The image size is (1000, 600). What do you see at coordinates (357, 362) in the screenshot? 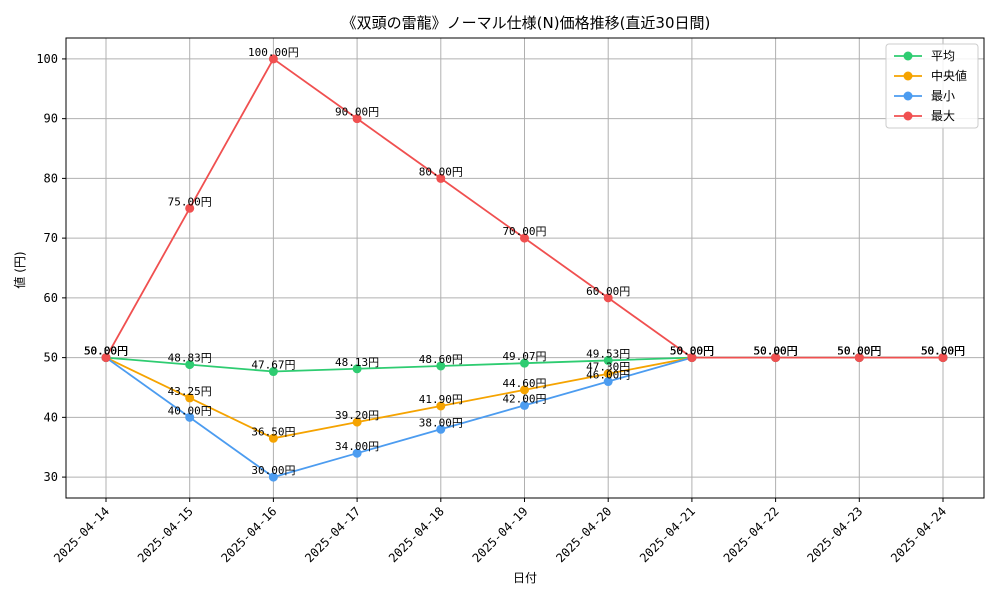
I see `data-label: 48.13円` at bounding box center [357, 362].